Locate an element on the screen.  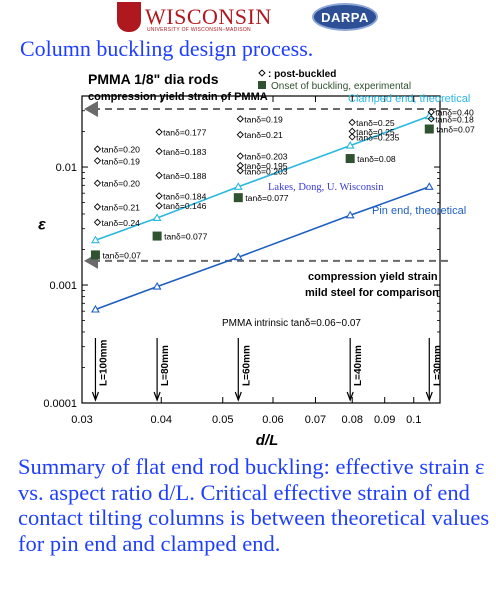
y-tick-label: 0.001 is located at coordinates (63, 286).